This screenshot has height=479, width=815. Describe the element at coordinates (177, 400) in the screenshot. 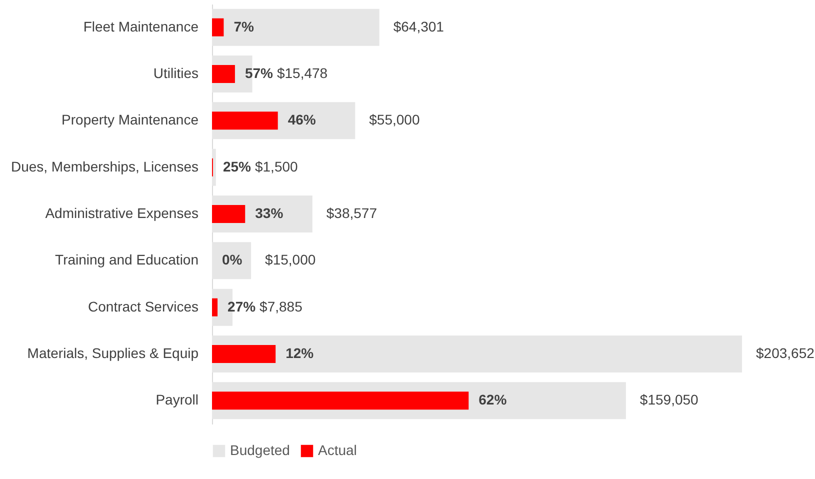

I see `y-tick-label: Payroll` at that location.